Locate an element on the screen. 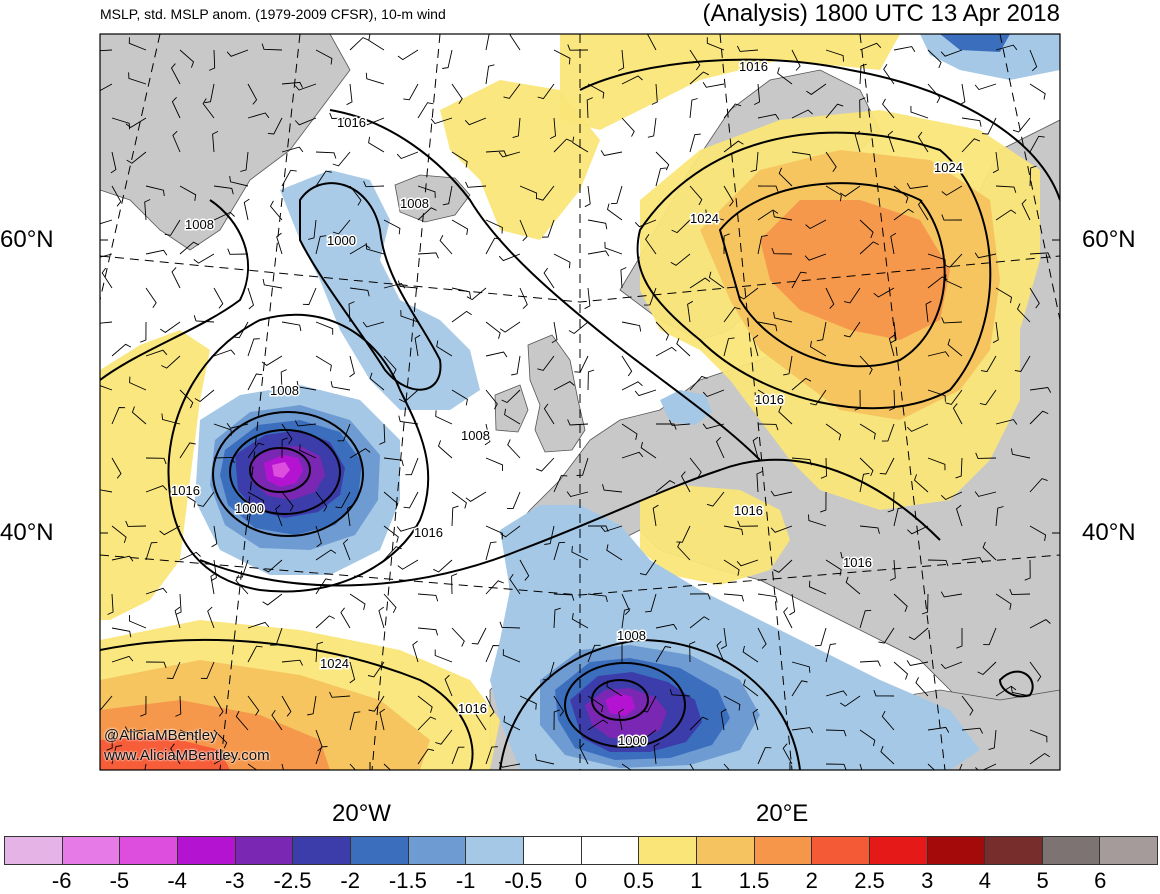 Image resolution: width=1160 pixels, height=894 pixels. isobar-label: 1000 is located at coordinates (632, 740).